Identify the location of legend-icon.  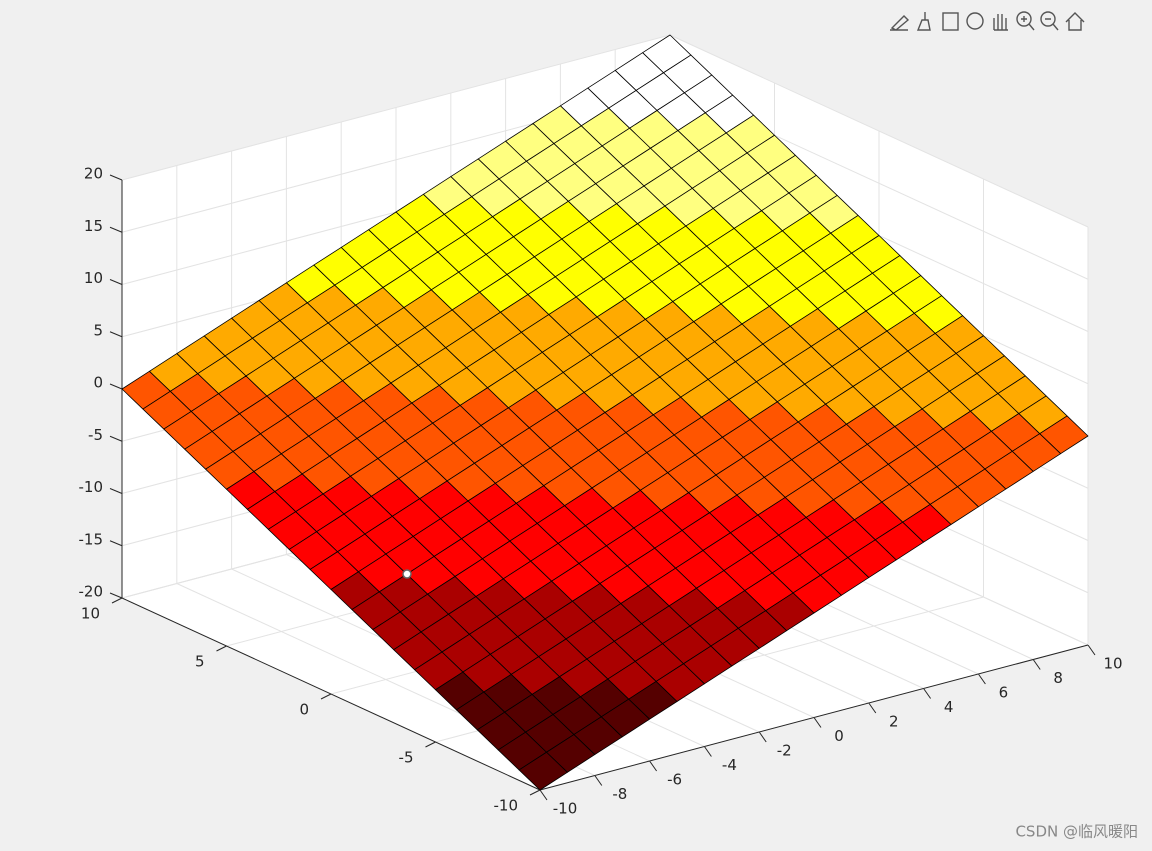
(950, 21).